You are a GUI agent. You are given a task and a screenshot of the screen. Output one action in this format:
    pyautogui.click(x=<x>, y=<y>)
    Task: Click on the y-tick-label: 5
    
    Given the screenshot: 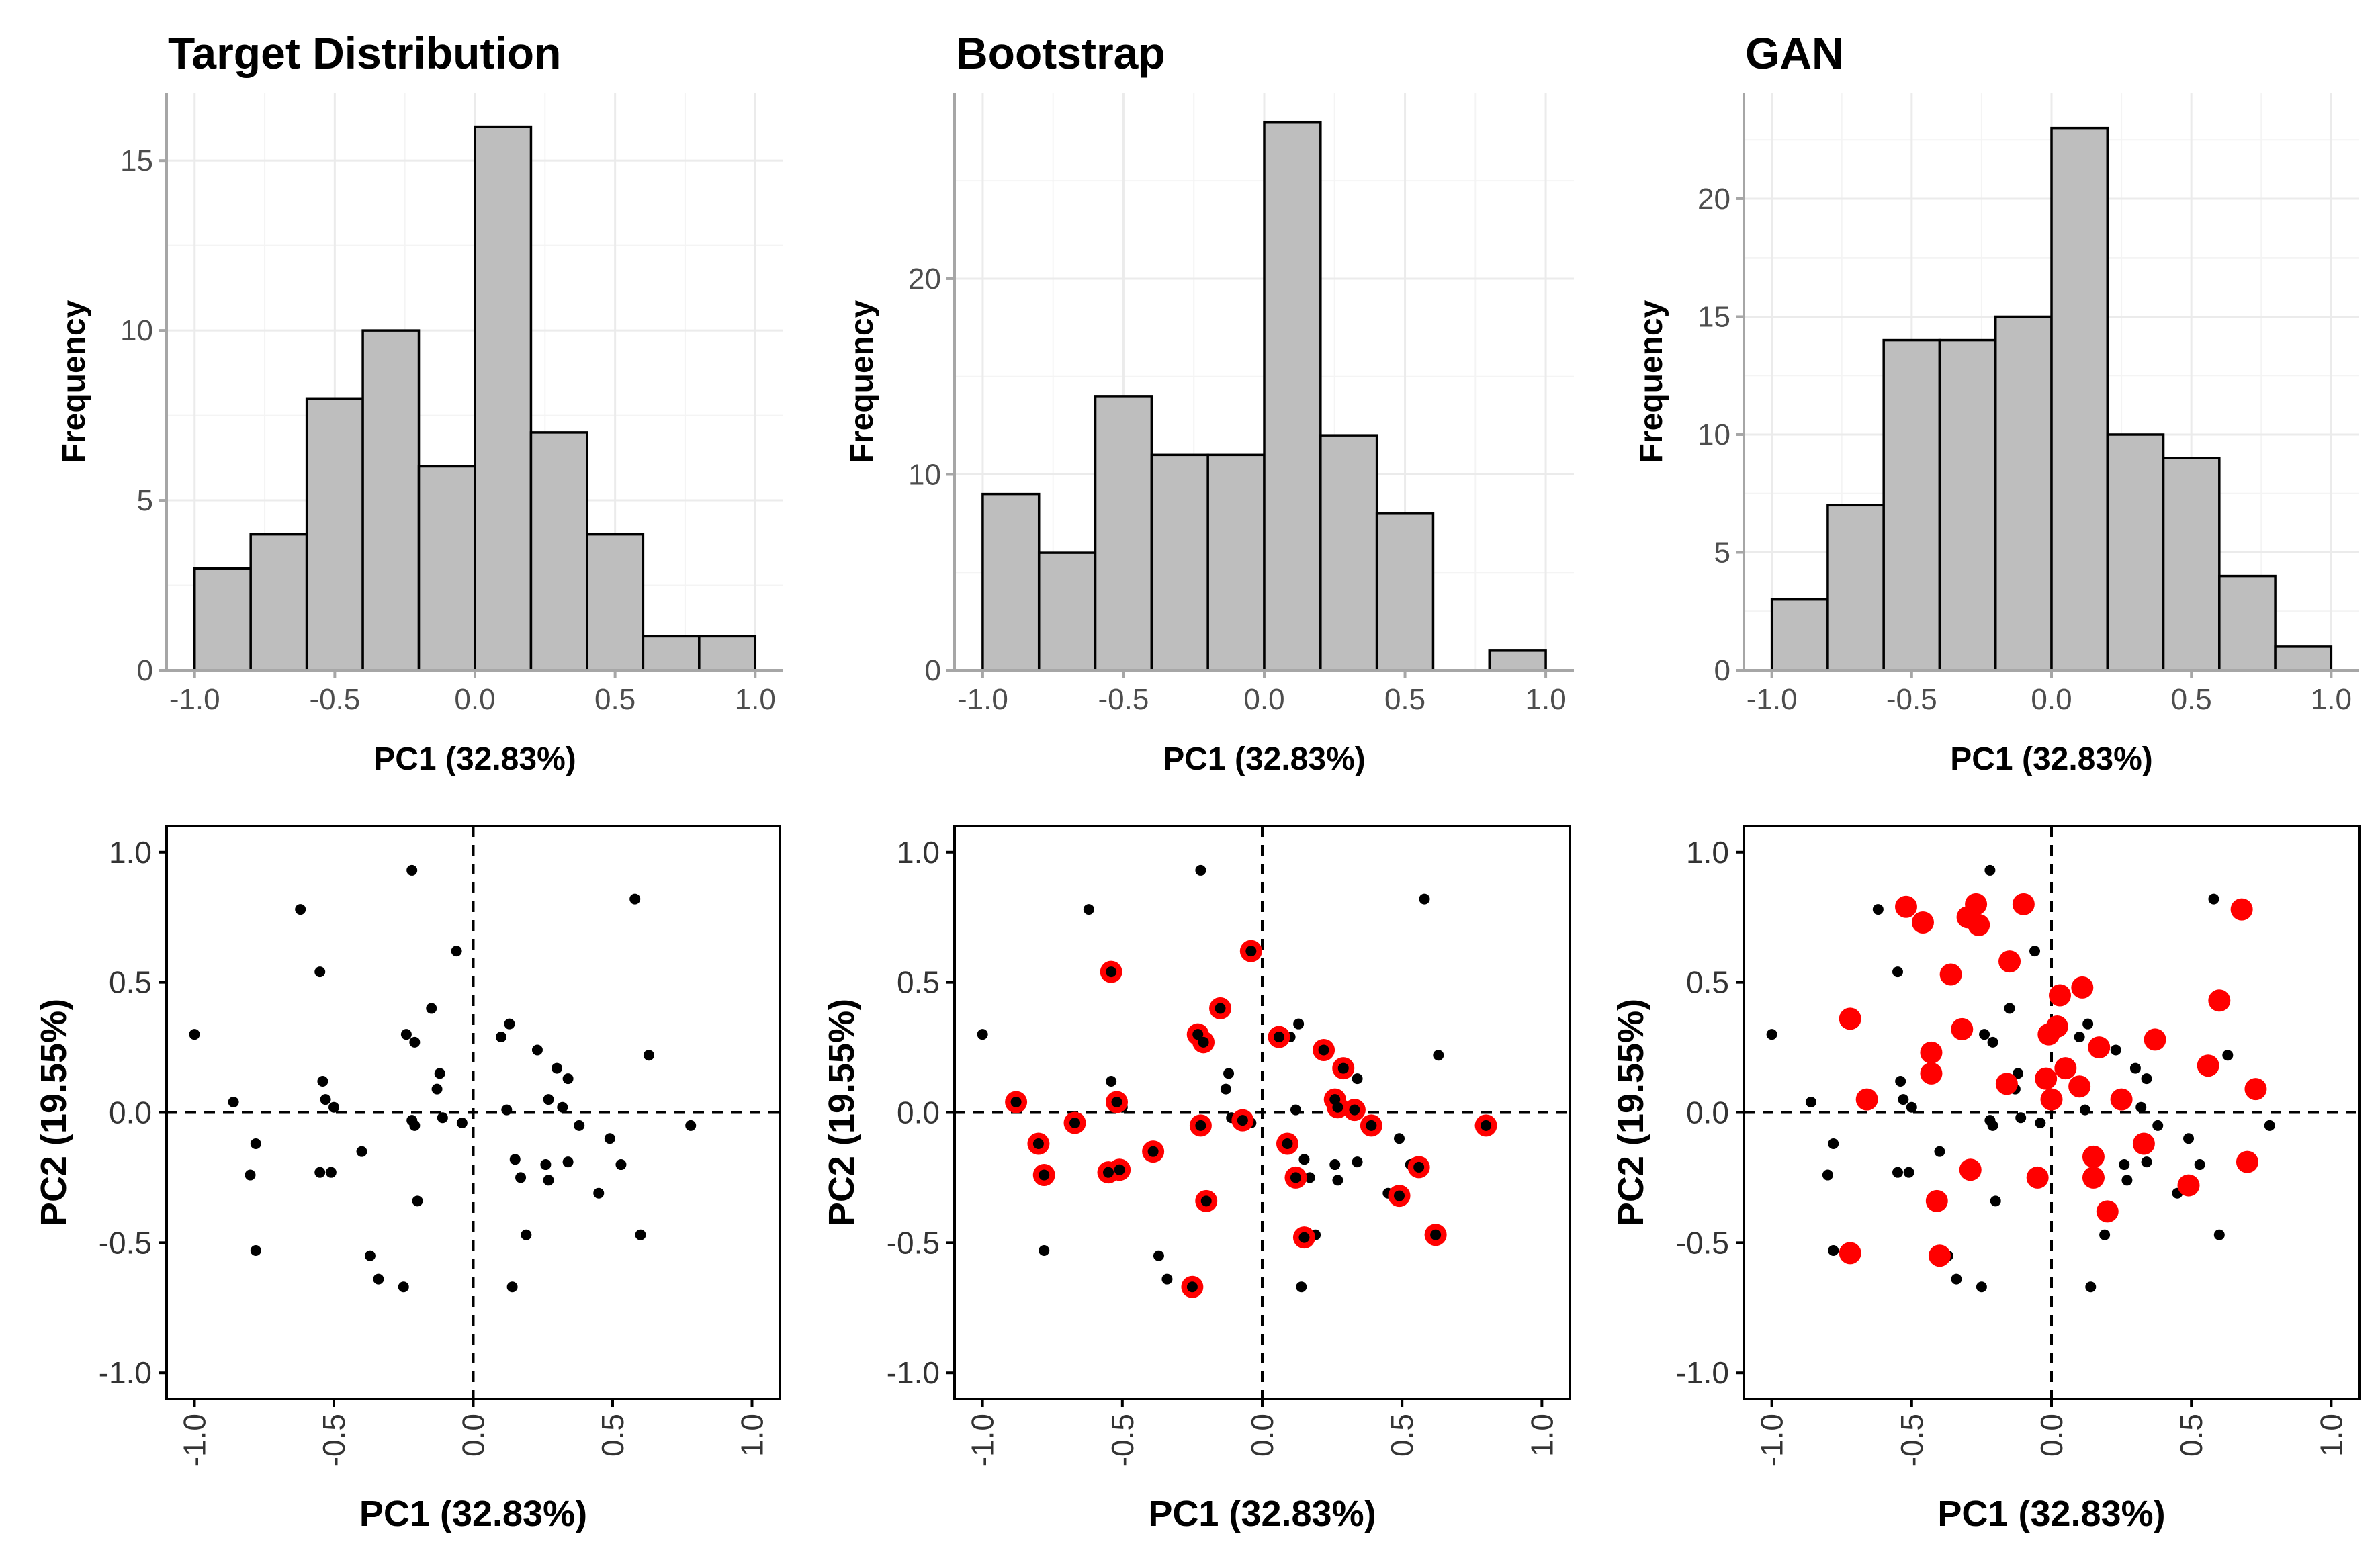 What is the action you would take?
    pyautogui.click(x=145, y=501)
    